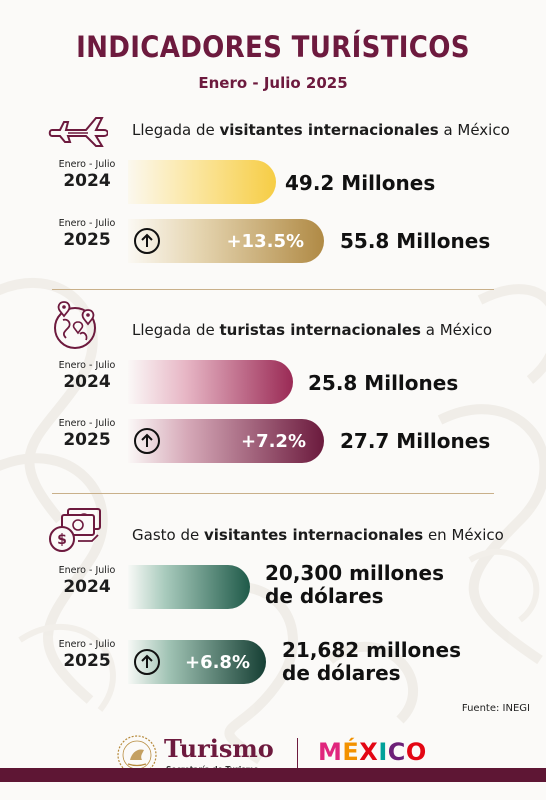  Describe the element at coordinates (217, 662) in the screenshot. I see `change-percent: +6.8%` at that location.